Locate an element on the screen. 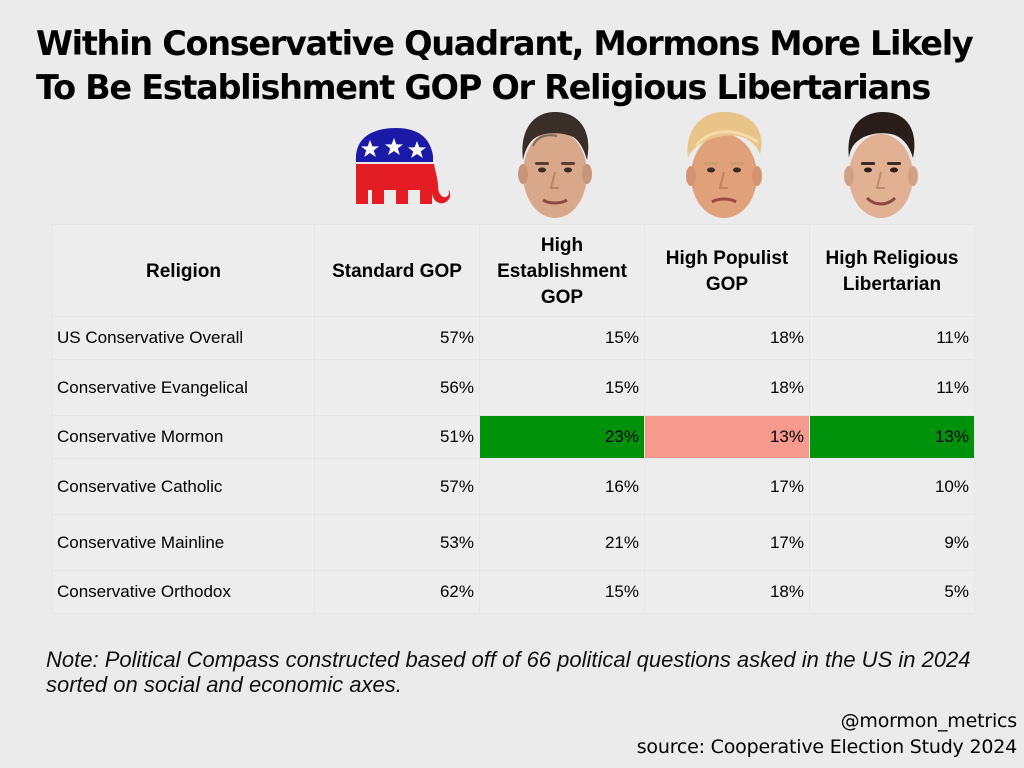 This screenshot has height=768, width=1024. column-header-line: Establishment is located at coordinates (562, 271).